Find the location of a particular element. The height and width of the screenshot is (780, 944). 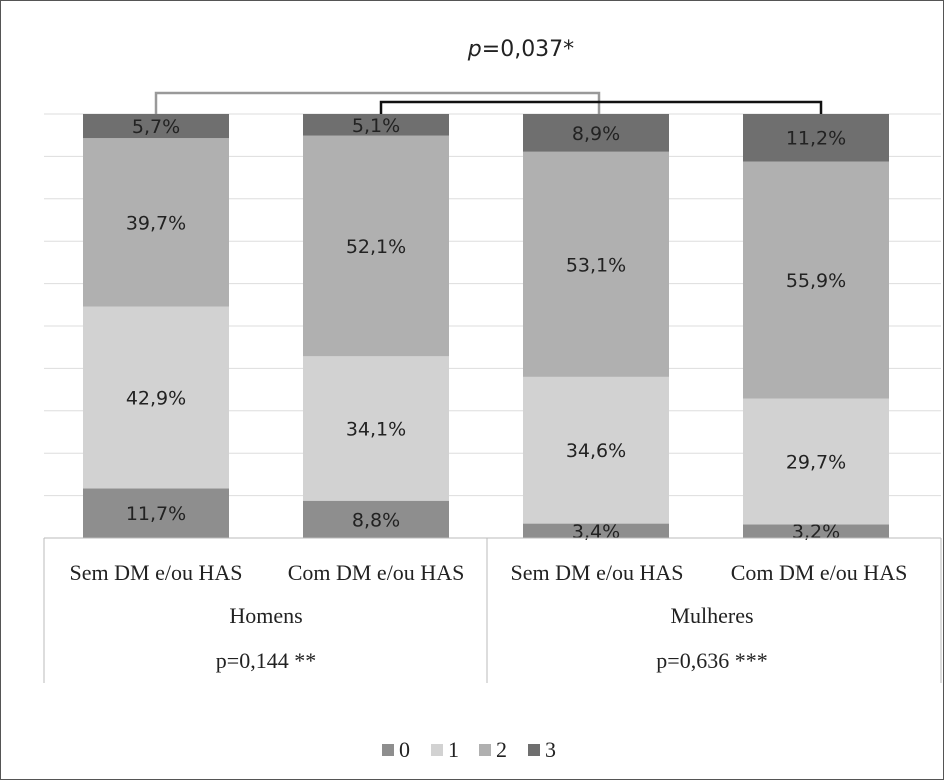

bracket-com-dm is located at coordinates (601, 107).